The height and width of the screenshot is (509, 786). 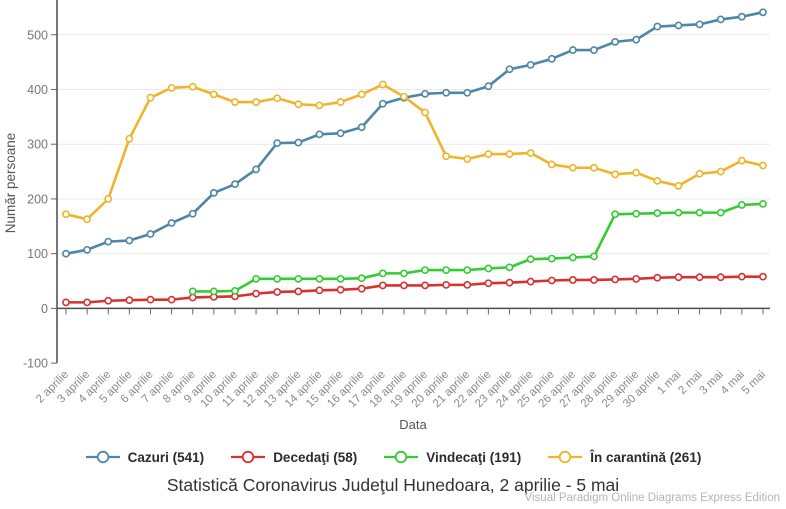 I want to click on series-vindeca-i-, so click(x=477, y=247).